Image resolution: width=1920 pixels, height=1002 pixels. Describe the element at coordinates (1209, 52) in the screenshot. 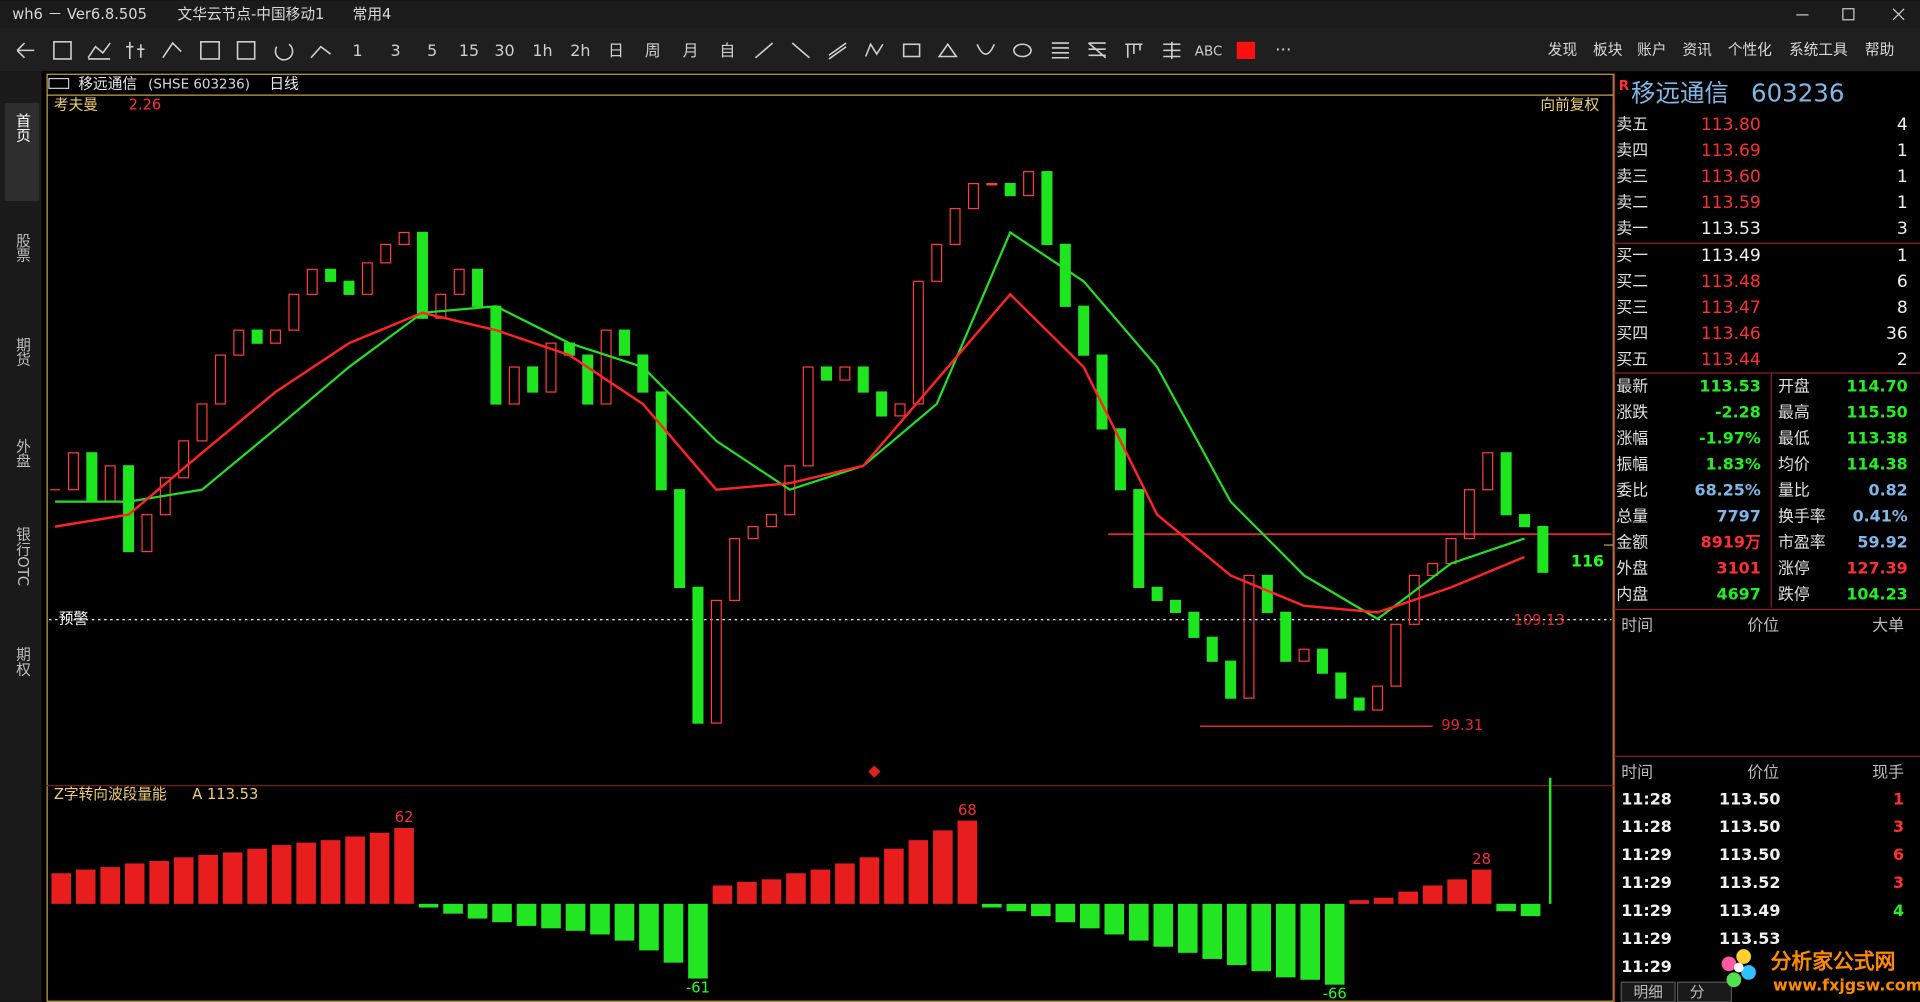

I see `text-tool: ABC` at that location.